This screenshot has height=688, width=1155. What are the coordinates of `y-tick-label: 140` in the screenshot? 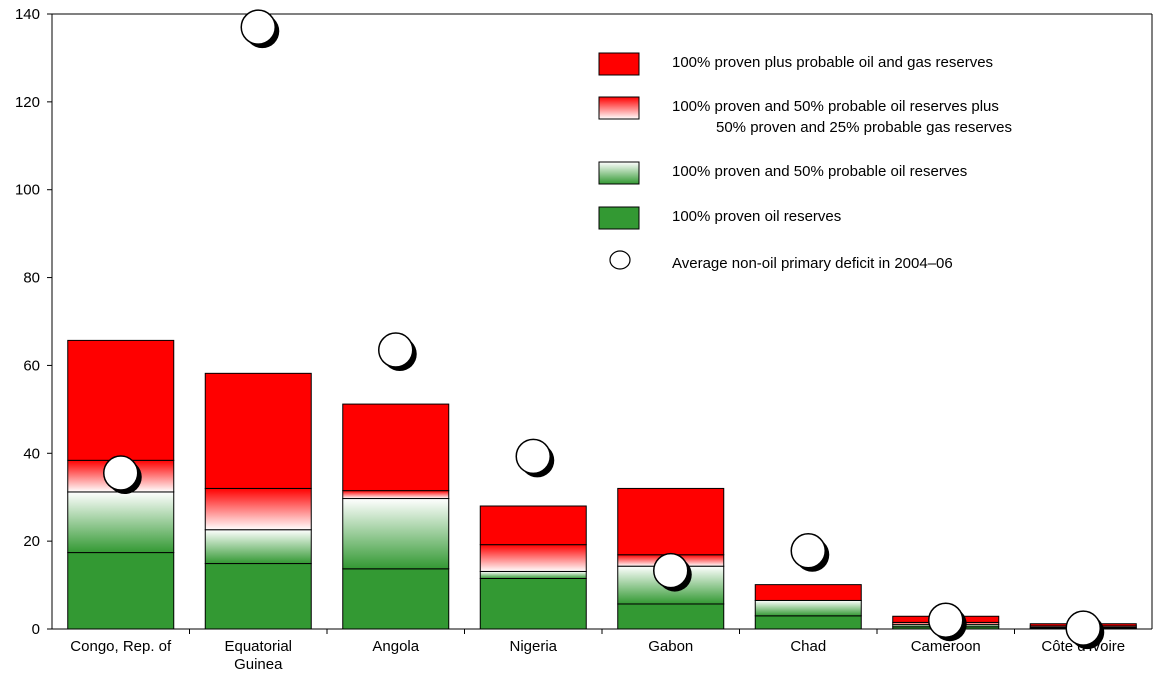 It's located at (27, 14).